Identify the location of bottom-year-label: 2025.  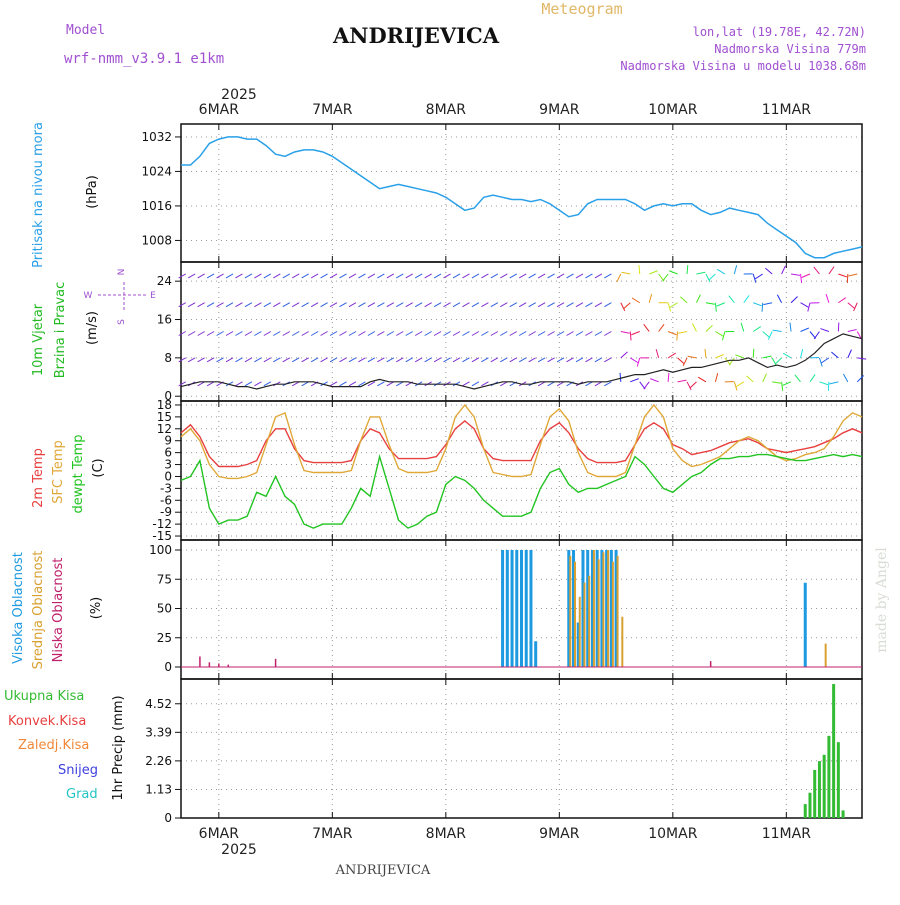
(239, 850).